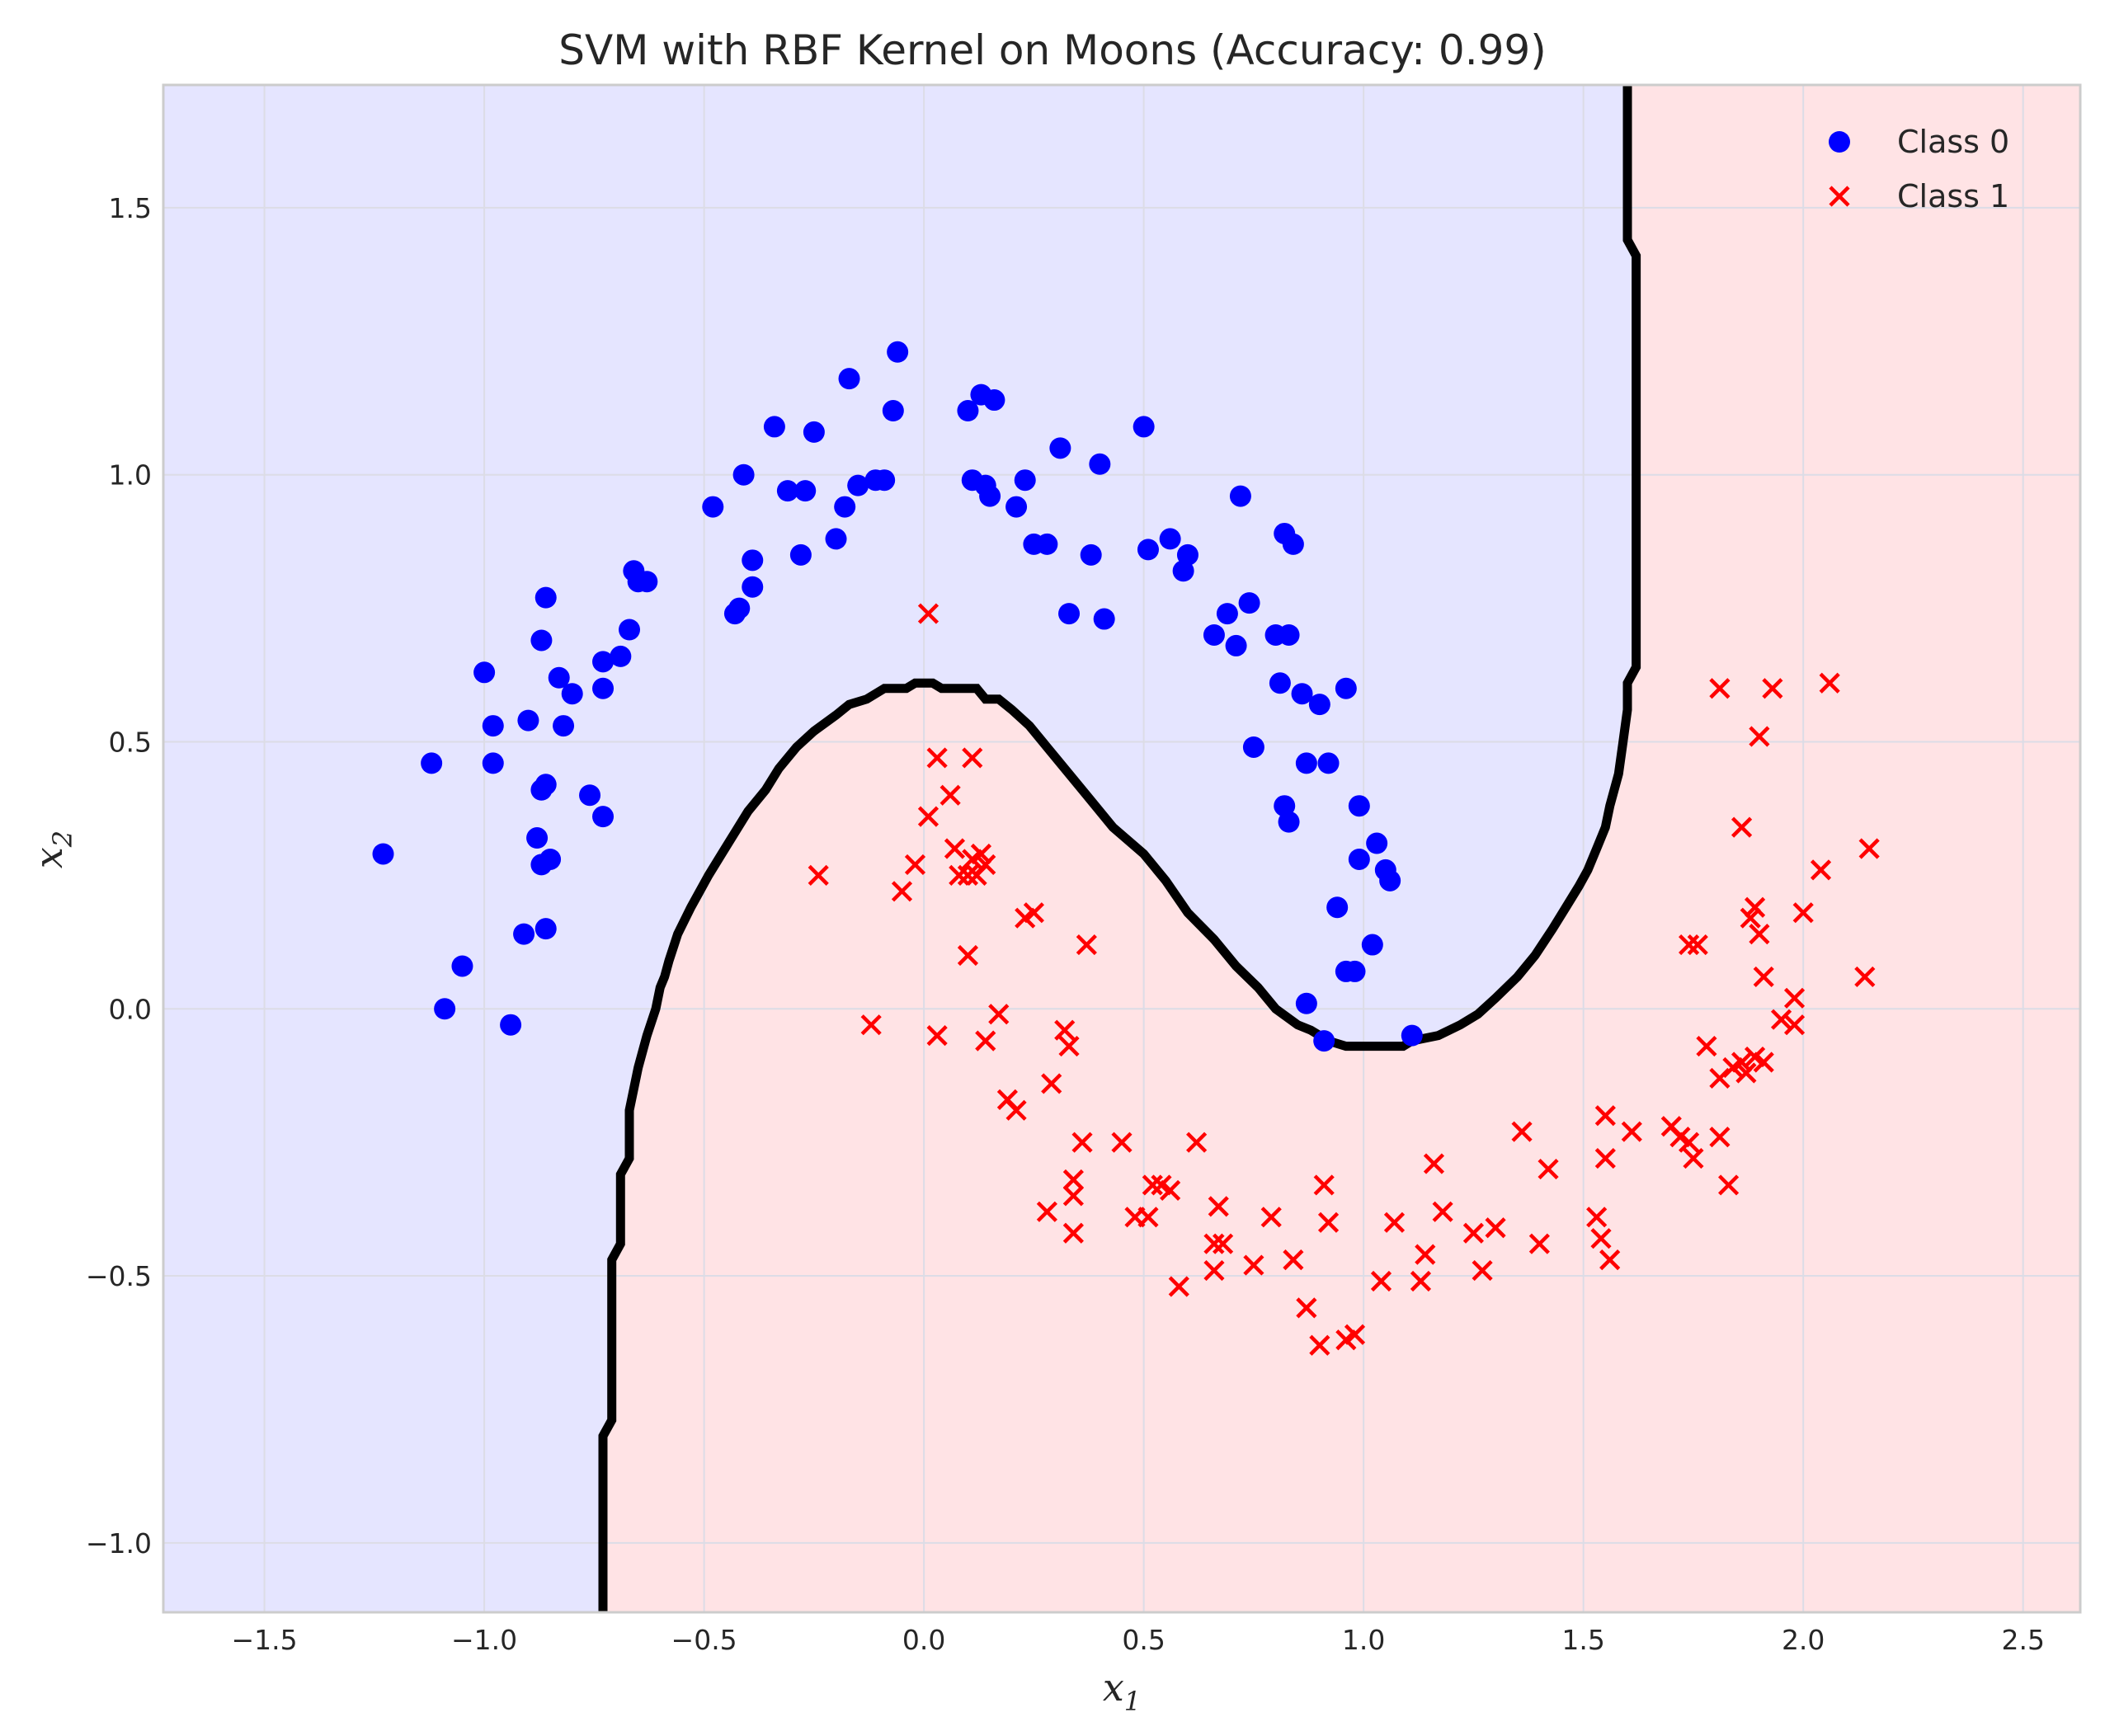 This screenshot has width=2105, height=1736. What do you see at coordinates (1953, 142) in the screenshot?
I see `legend-label-class0: Class 0` at bounding box center [1953, 142].